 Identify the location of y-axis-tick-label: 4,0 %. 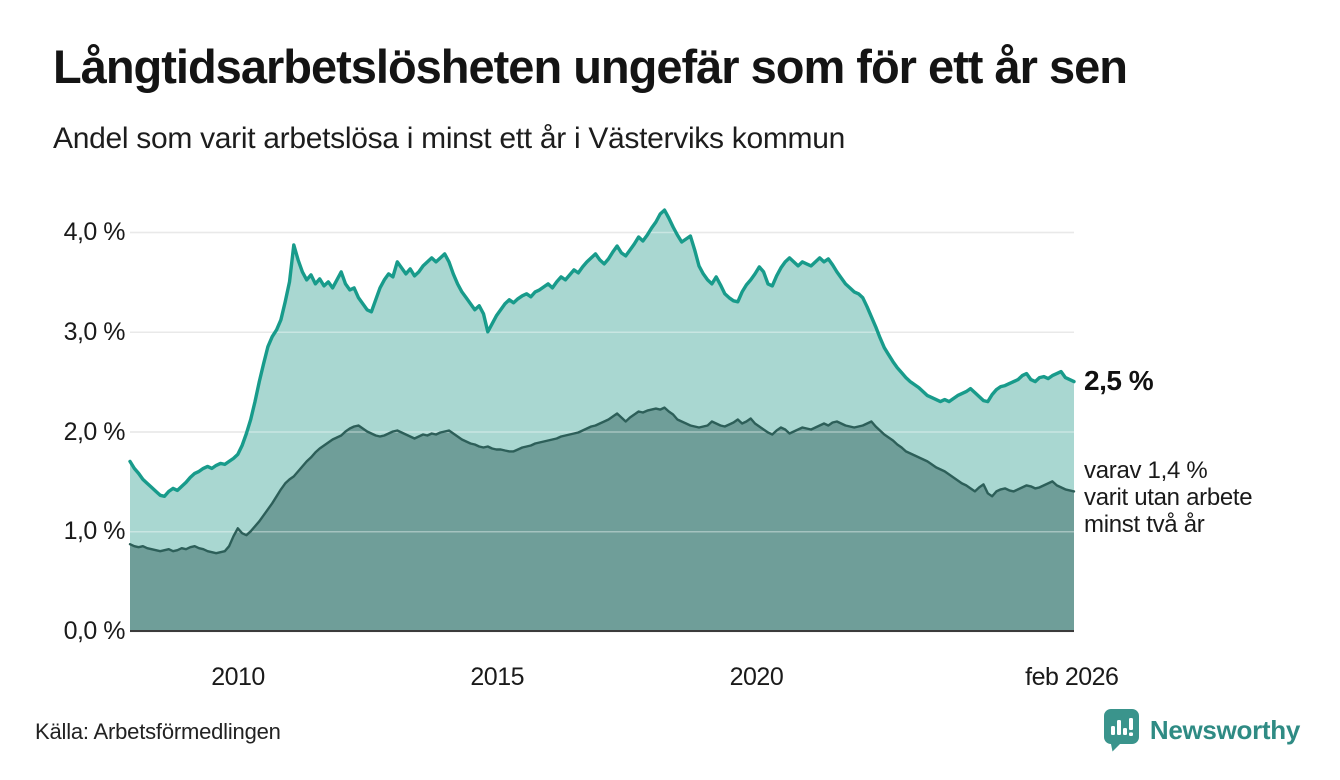
(94, 232).